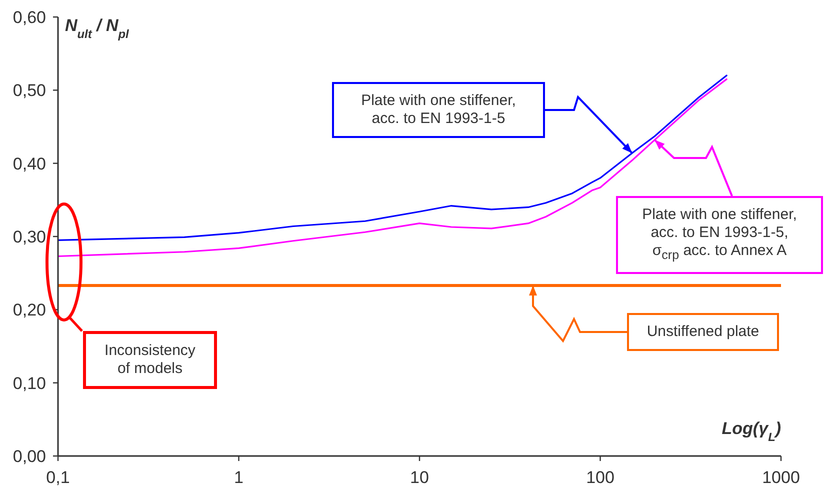 Image resolution: width=825 pixels, height=492 pixels. Describe the element at coordinates (29, 456) in the screenshot. I see `y-tick-label: 0,00` at that location.